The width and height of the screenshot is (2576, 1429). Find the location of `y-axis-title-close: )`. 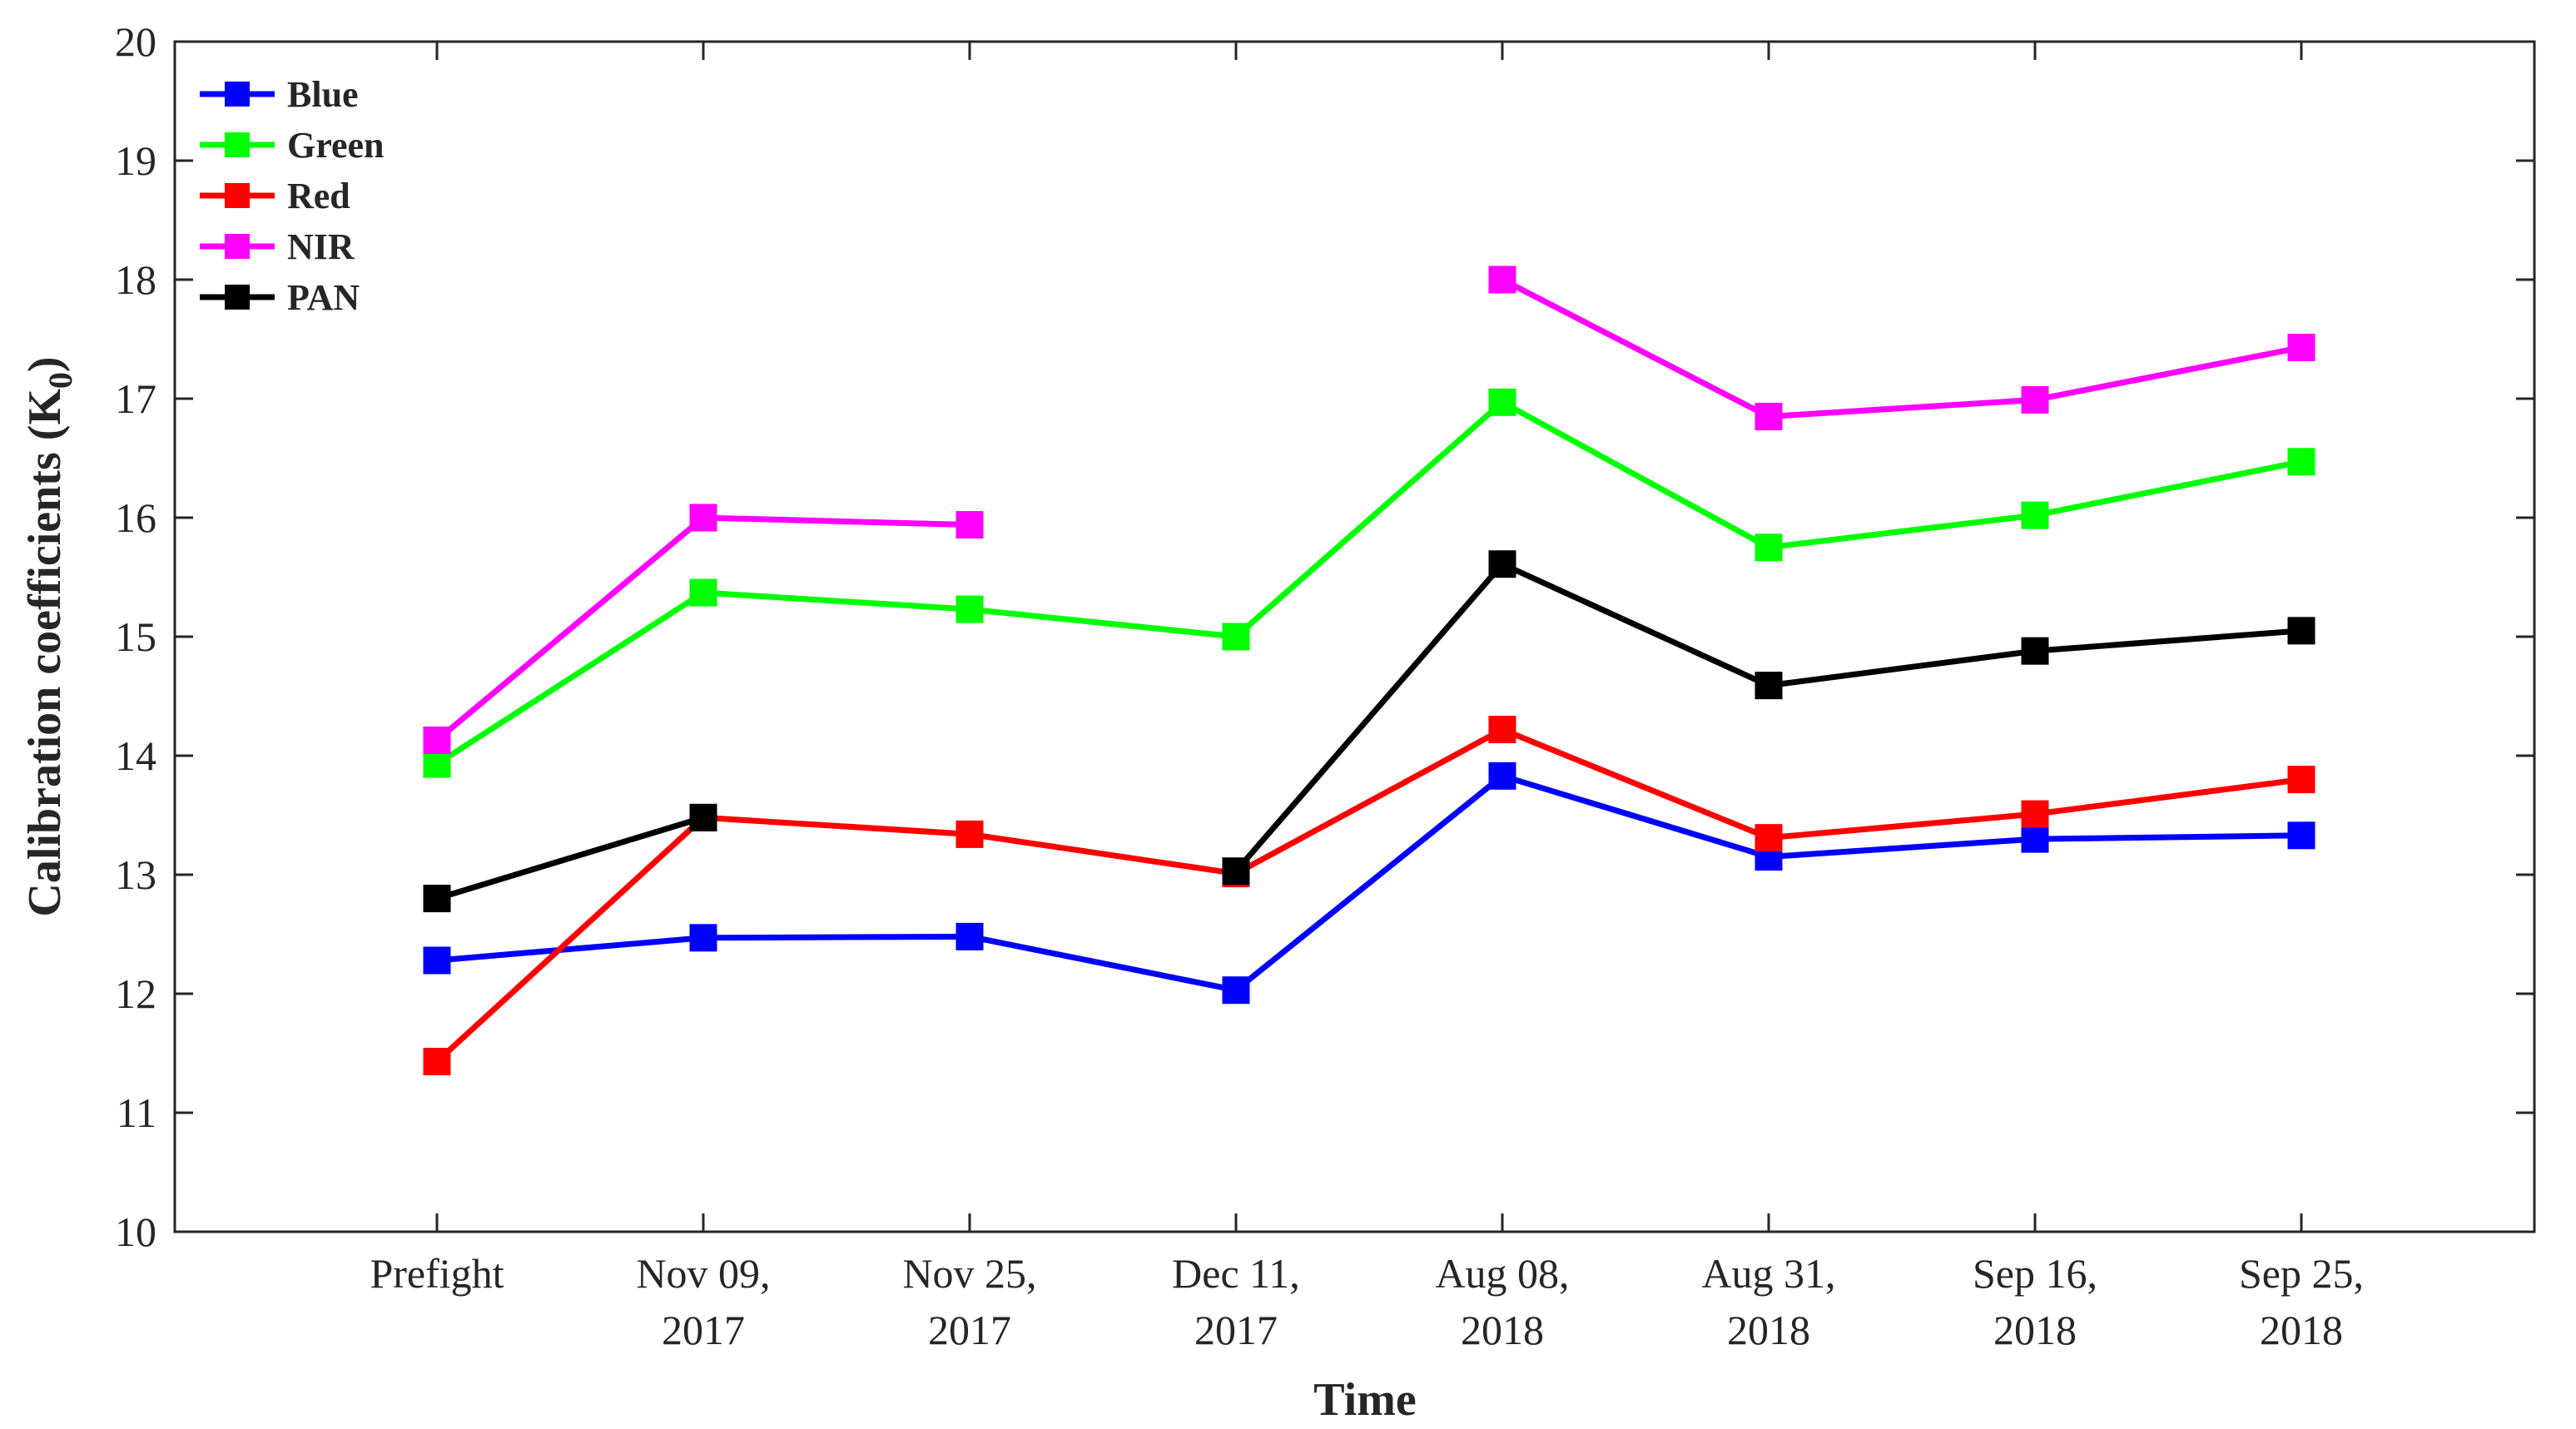

y-axis-title-close: ) is located at coordinates (45, 364).